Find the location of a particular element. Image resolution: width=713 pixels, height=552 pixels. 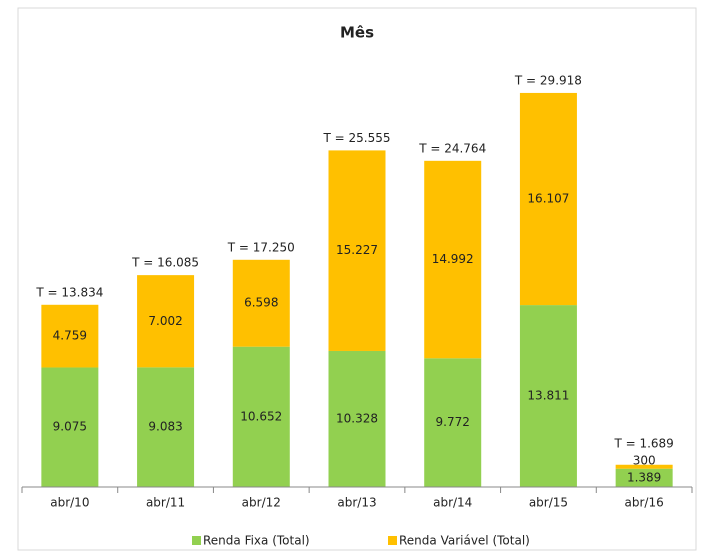

data-label: 9.772 is located at coordinates (453, 422).